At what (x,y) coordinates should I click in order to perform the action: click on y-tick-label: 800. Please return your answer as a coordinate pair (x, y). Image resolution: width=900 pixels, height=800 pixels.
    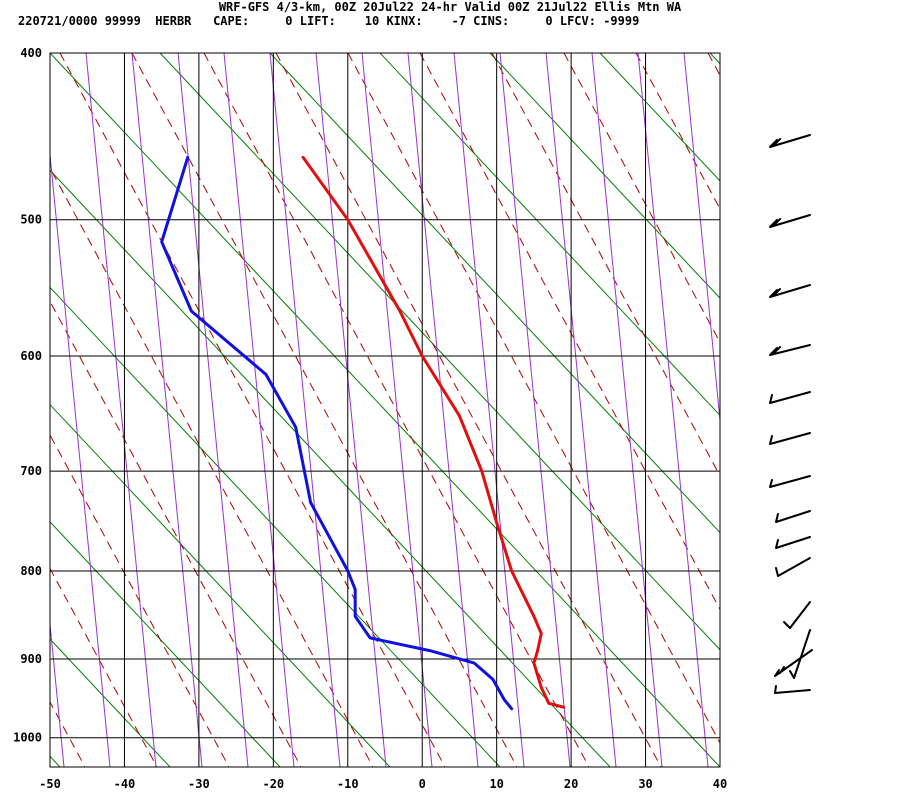
    Looking at the image, I should click on (31, 571).